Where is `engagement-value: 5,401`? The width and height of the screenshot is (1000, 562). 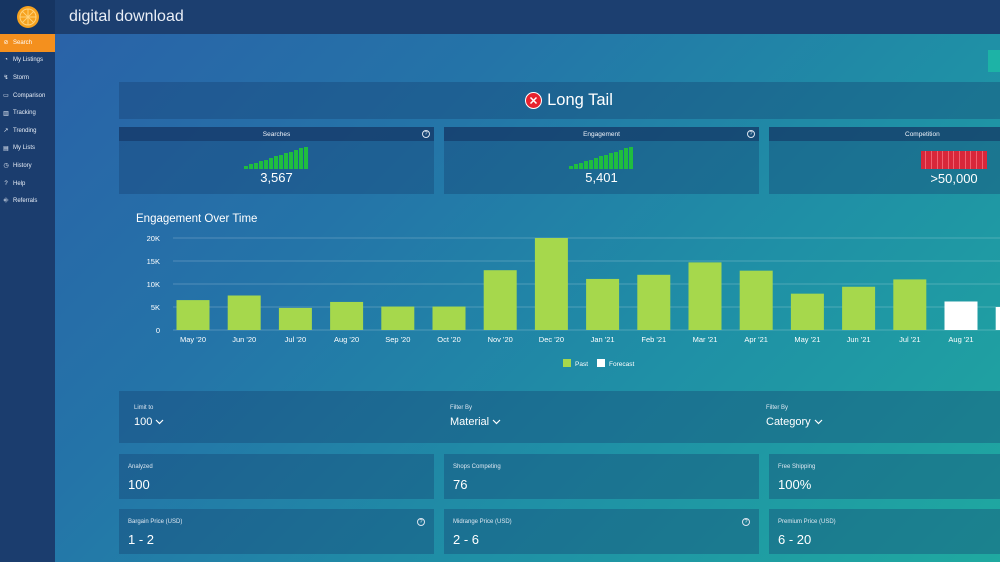
engagement-value: 5,401 is located at coordinates (601, 177).